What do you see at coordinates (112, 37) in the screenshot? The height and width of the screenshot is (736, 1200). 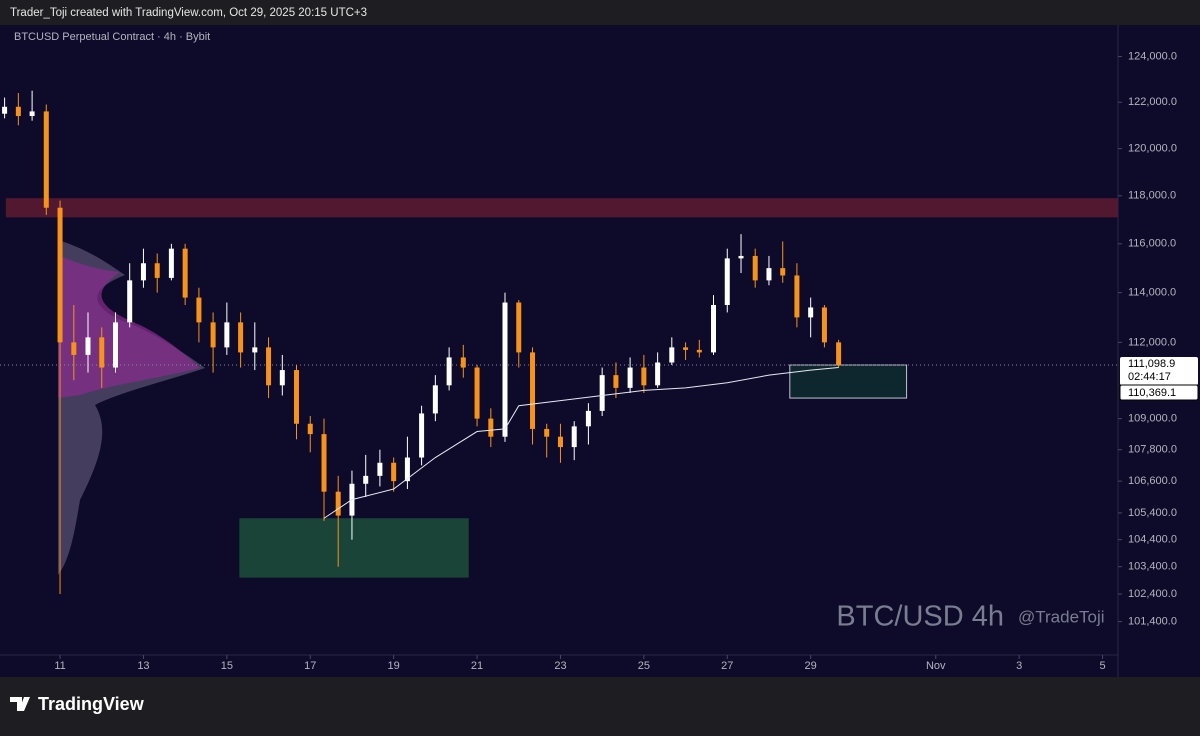 I see `chart-title: BTCUSD Perpetual Contract · 4h · Bybit` at bounding box center [112, 37].